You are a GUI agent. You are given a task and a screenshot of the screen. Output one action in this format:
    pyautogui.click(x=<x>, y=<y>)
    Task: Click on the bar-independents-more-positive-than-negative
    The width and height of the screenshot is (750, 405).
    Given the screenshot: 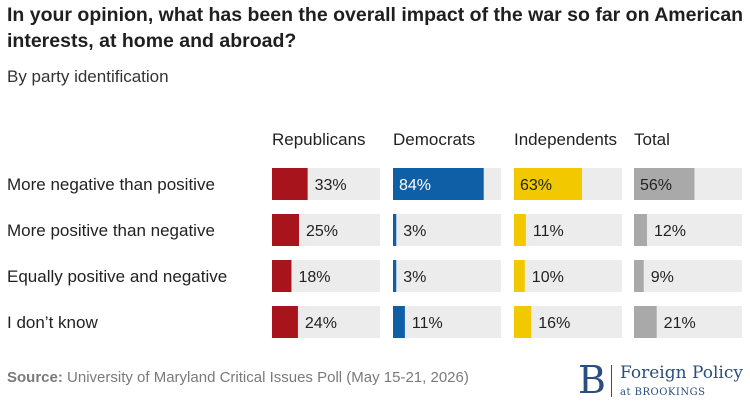 What is the action you would take?
    pyautogui.click(x=520, y=230)
    